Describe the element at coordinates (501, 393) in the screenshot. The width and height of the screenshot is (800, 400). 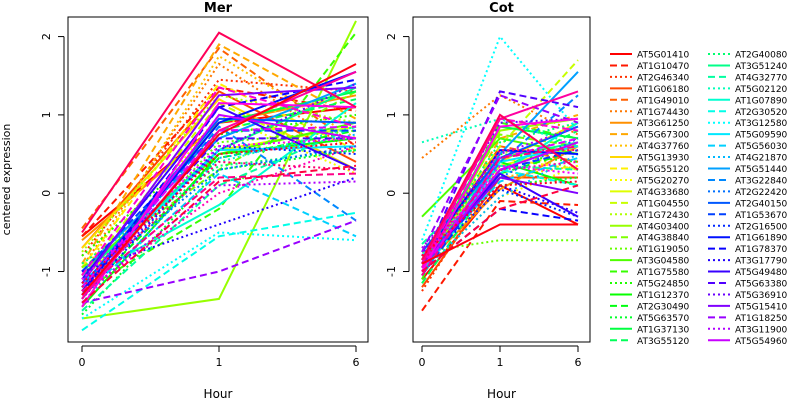
I see `x-axis-label-cot: Hour` at that location.